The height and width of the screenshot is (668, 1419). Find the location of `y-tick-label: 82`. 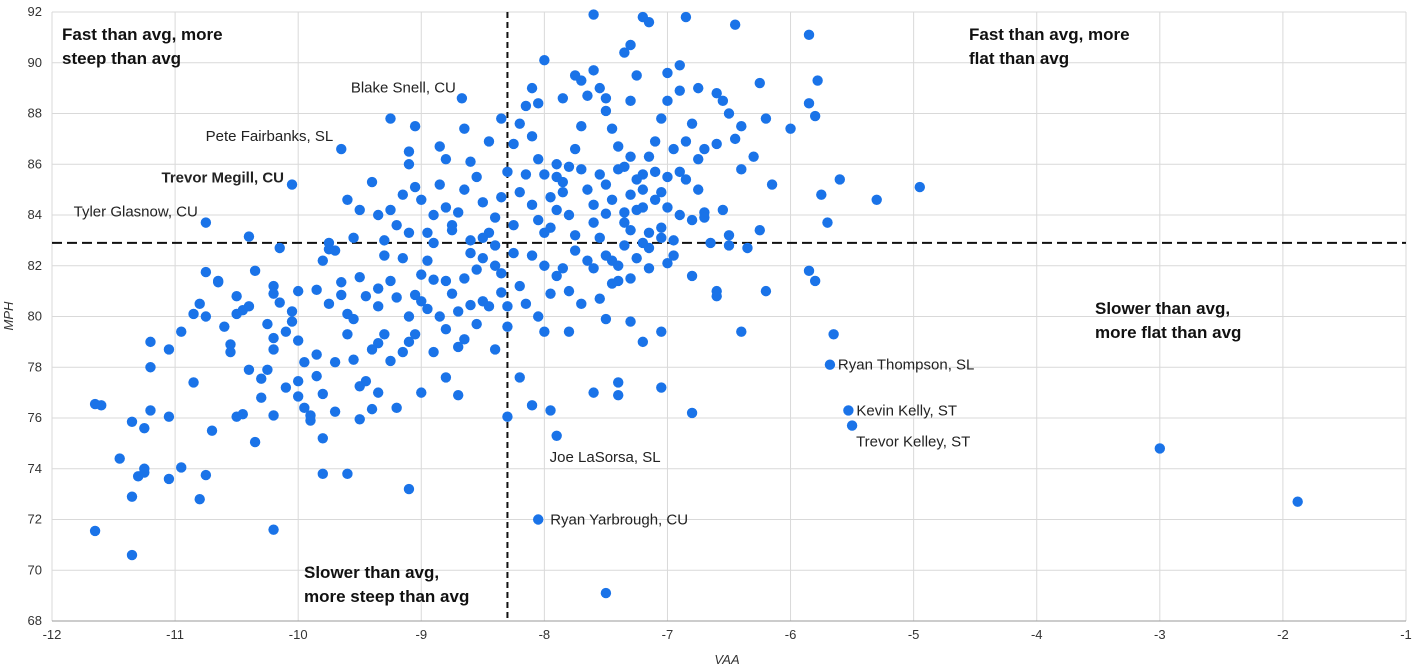

y-tick-label: 82 is located at coordinates (35, 265).